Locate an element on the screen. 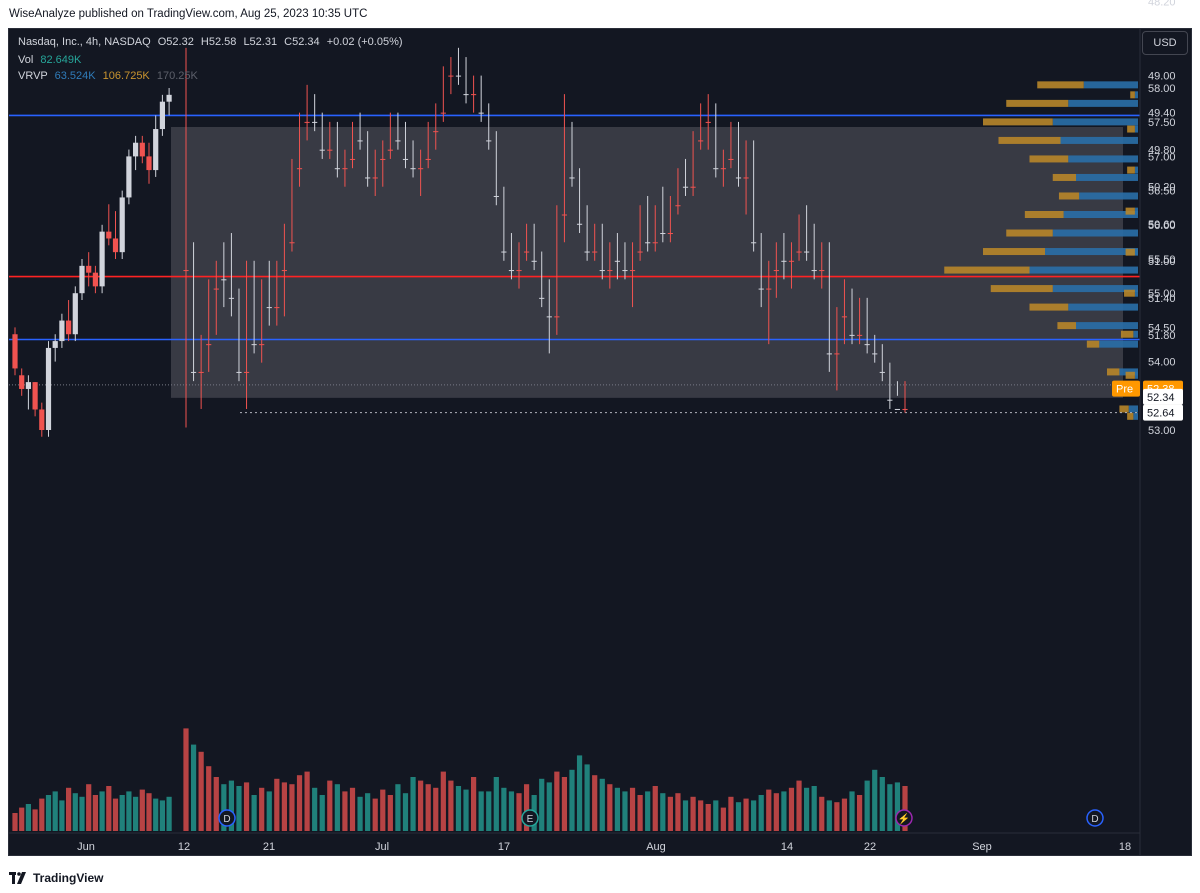  tradingview-brand-text: TradingView is located at coordinates (68, 878).